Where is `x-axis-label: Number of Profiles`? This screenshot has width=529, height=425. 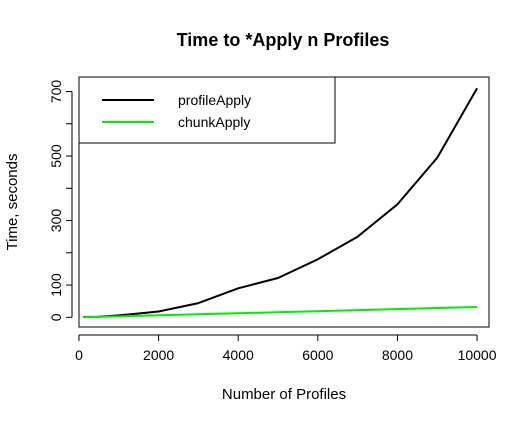
x-axis-label: Number of Profiles is located at coordinates (284, 394).